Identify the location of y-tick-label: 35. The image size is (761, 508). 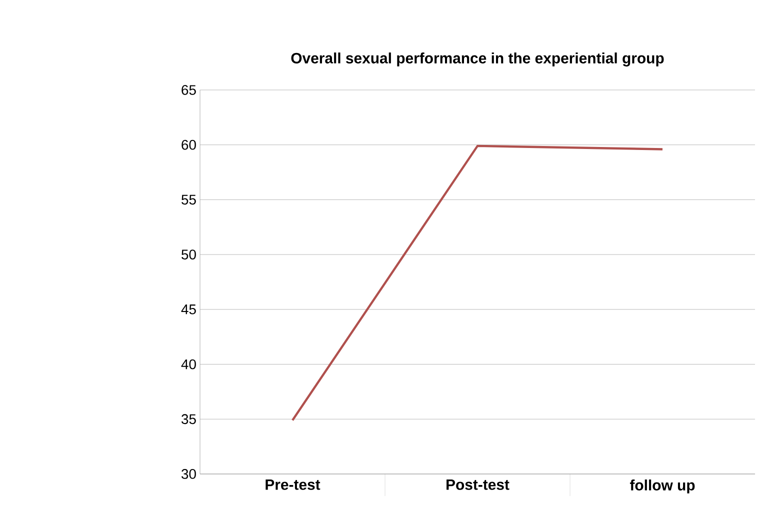
(189, 419).